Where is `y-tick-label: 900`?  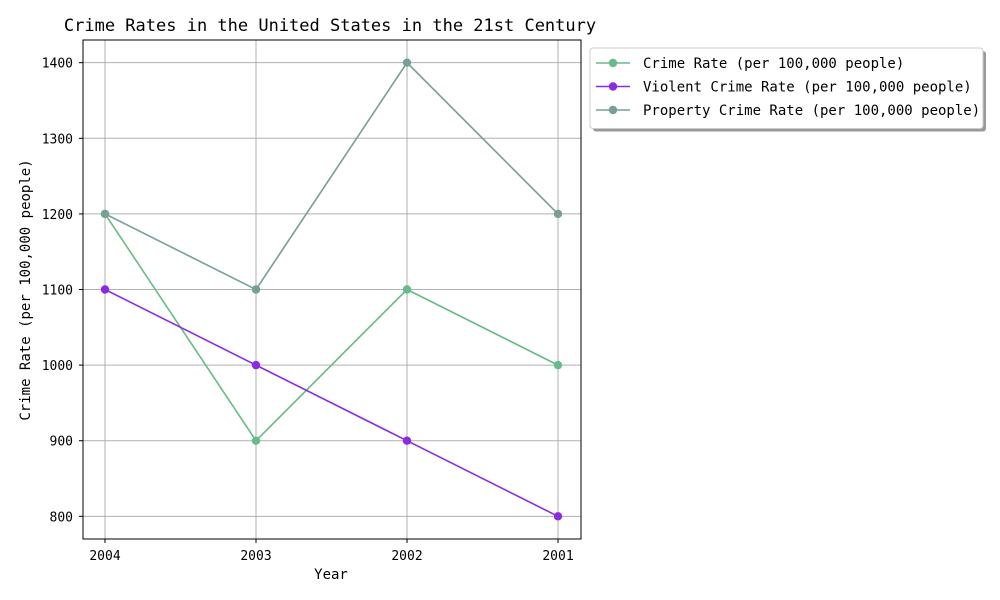 y-tick-label: 900 is located at coordinates (61, 442).